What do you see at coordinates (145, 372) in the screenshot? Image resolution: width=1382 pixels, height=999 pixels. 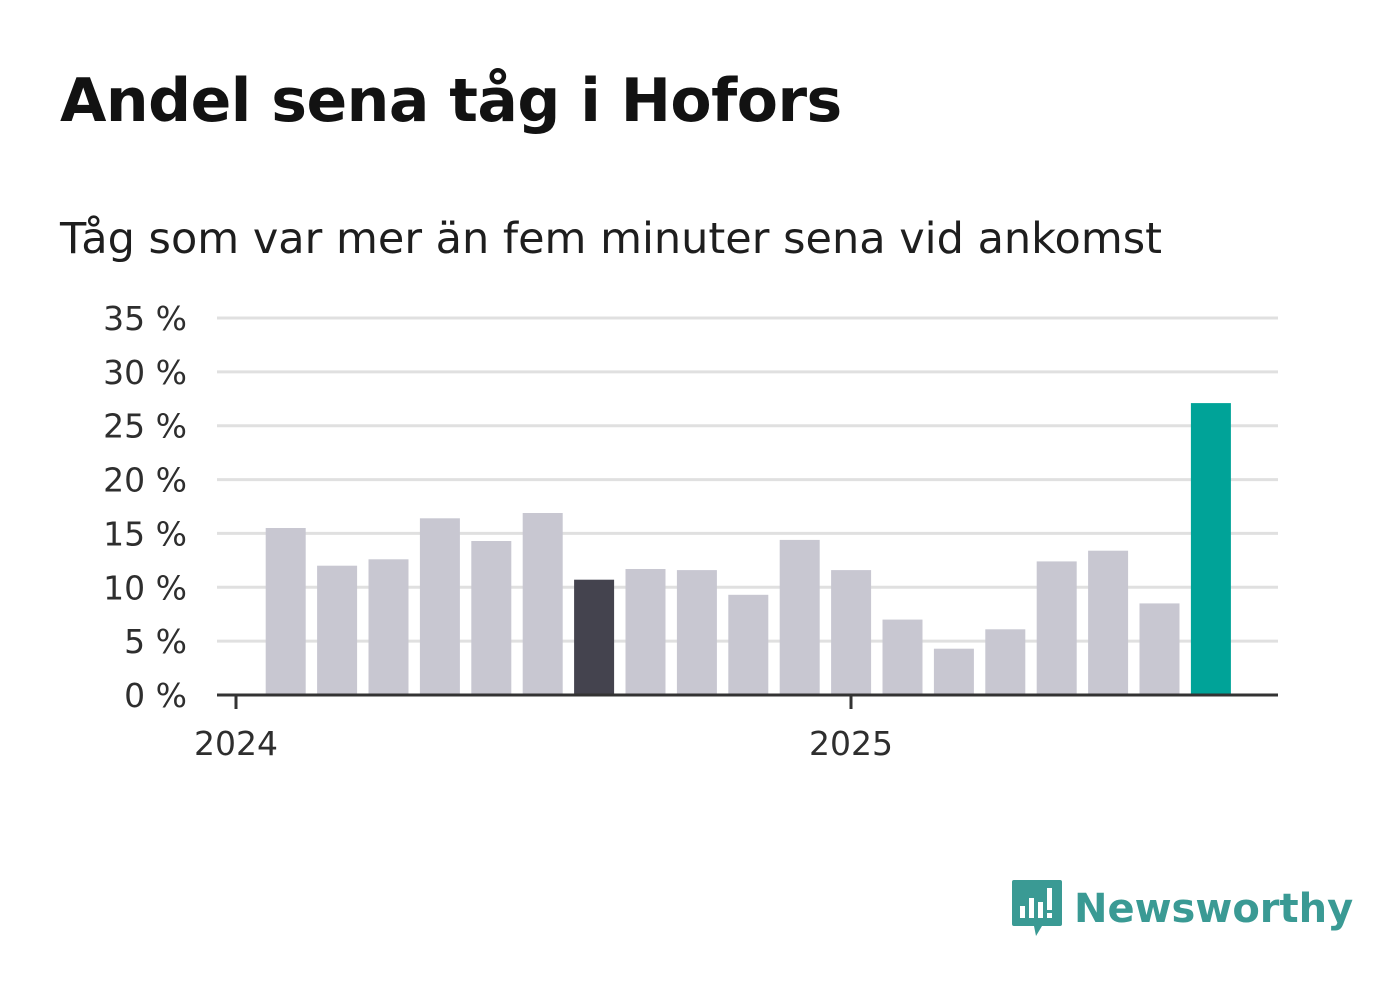 I see `y-tick-label: 30 %` at bounding box center [145, 372].